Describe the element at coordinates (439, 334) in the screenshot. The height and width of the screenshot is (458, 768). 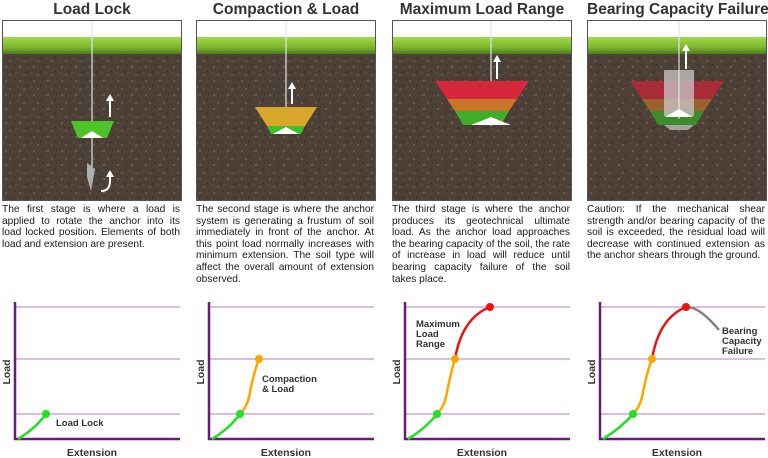
I see `annotation-label: Maximum Load Range` at that location.